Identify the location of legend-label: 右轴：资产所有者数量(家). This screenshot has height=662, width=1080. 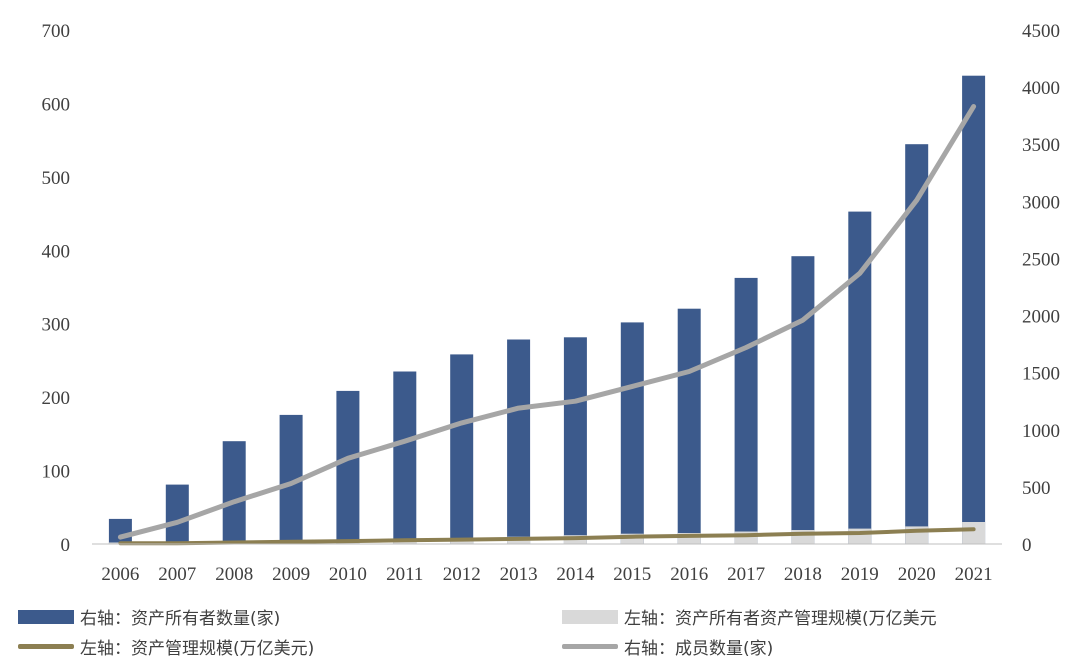
(180, 619).